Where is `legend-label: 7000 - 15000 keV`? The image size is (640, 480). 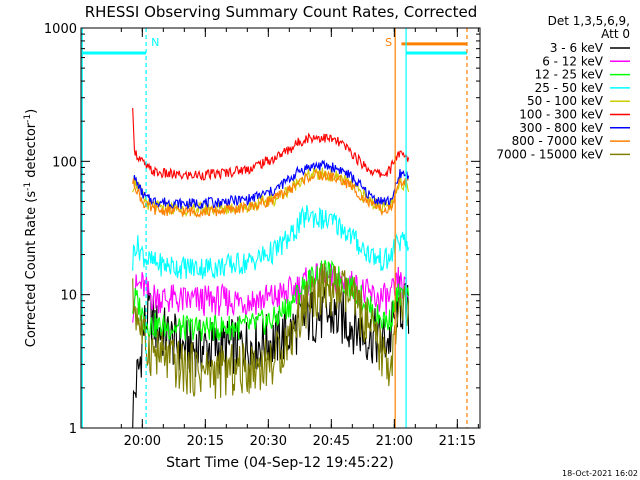 legend-label: 7000 - 15000 keV is located at coordinates (549, 154).